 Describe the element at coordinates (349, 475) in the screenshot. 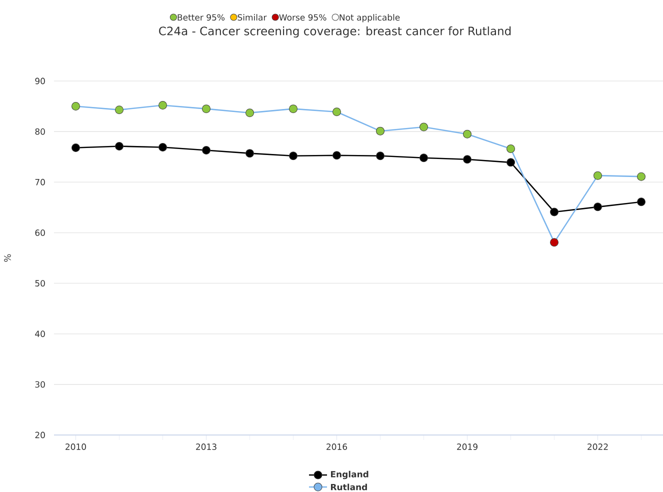

I see `legend-label: England` at that location.